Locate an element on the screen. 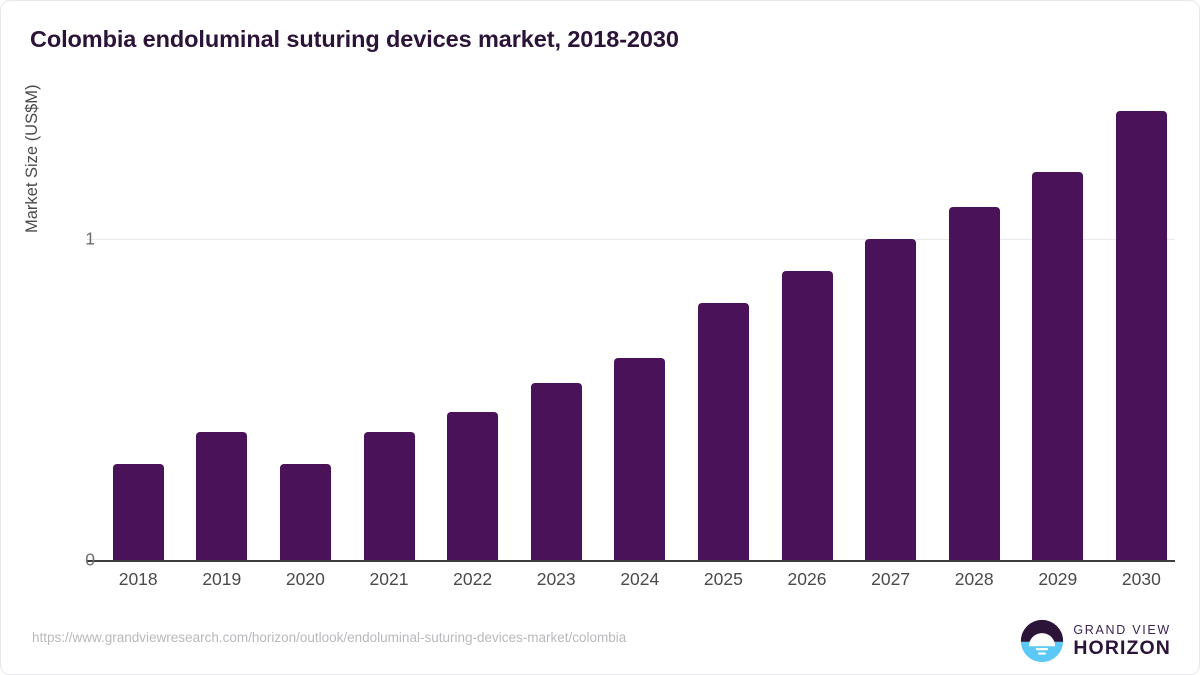  bar-2028 is located at coordinates (974, 383).